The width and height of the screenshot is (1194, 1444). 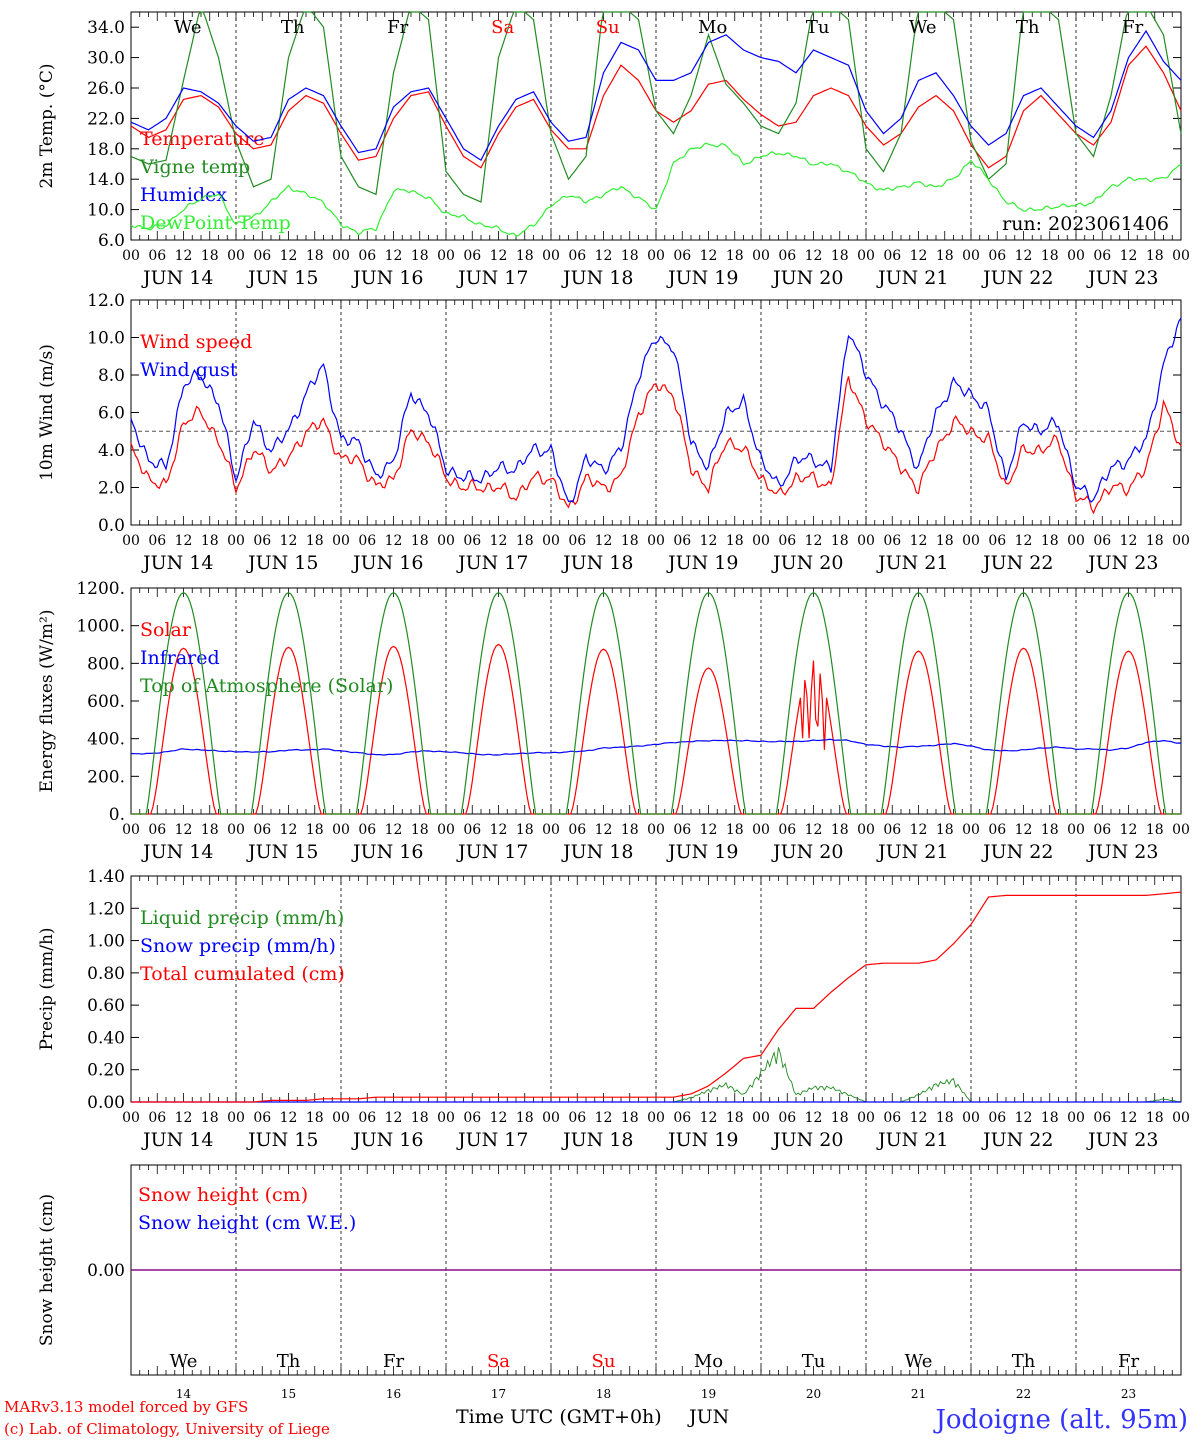 What do you see at coordinates (111, 451) in the screenshot?
I see `y-tick-label: 4.0` at bounding box center [111, 451].